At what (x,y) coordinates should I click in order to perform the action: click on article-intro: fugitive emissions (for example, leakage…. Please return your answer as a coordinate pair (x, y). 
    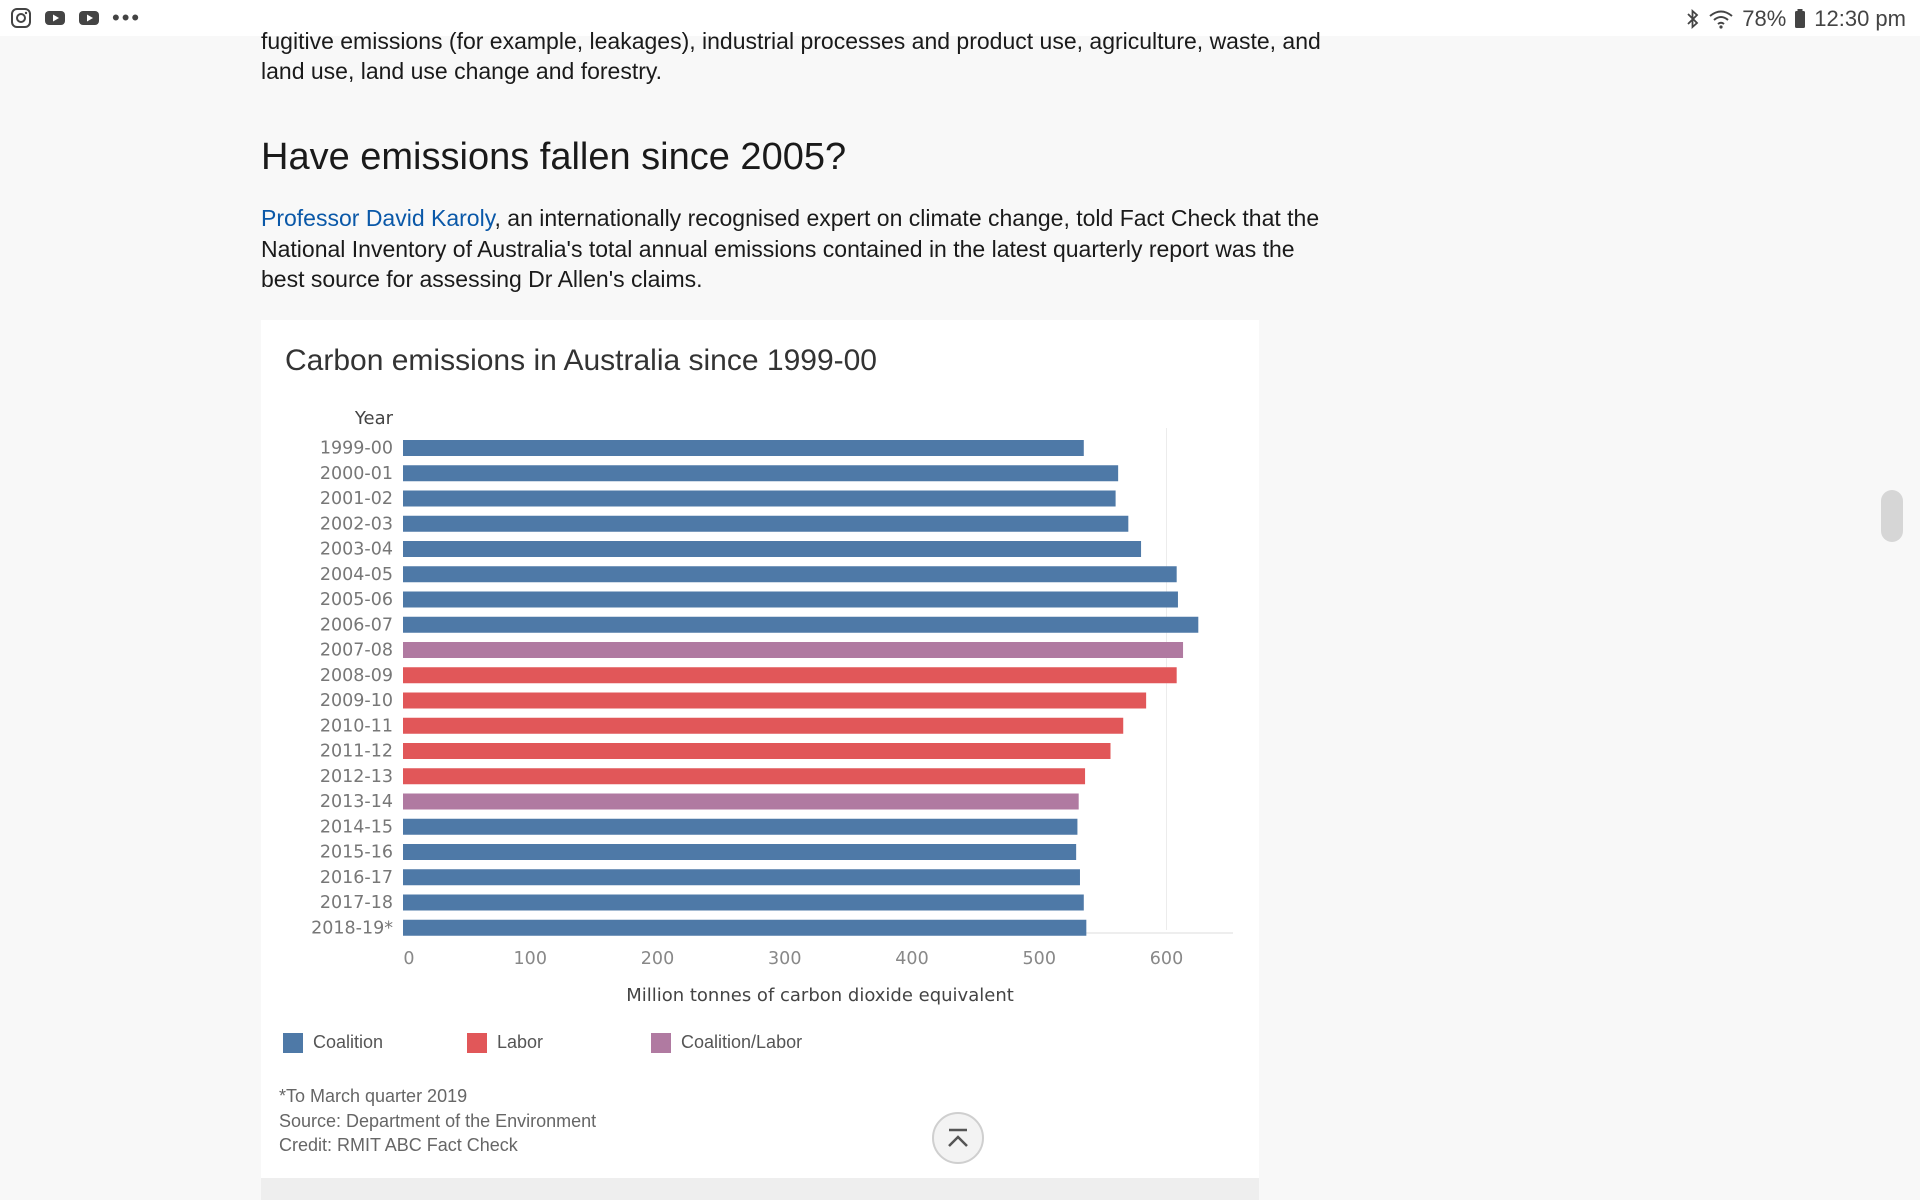
    Looking at the image, I should click on (796, 56).